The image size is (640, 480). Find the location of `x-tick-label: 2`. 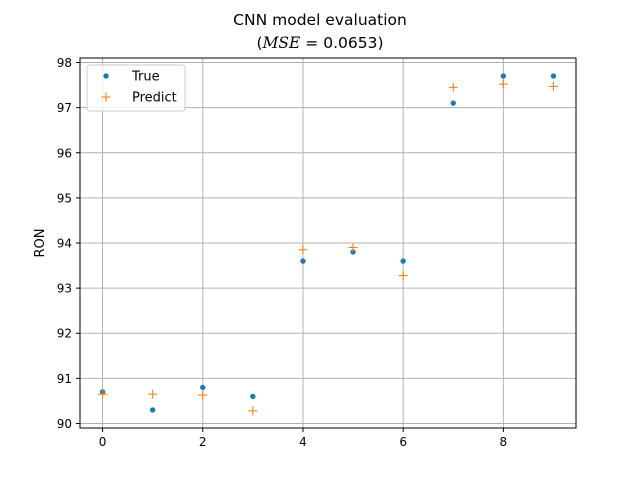

x-tick-label: 2 is located at coordinates (203, 442).